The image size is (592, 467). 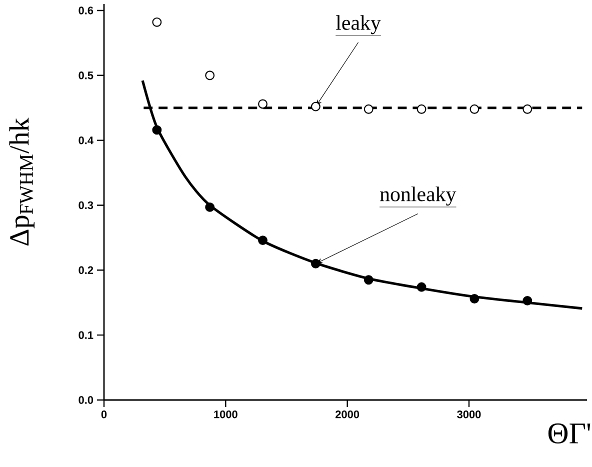 What do you see at coordinates (86, 76) in the screenshot?
I see `y-tick-label: 0.5` at bounding box center [86, 76].